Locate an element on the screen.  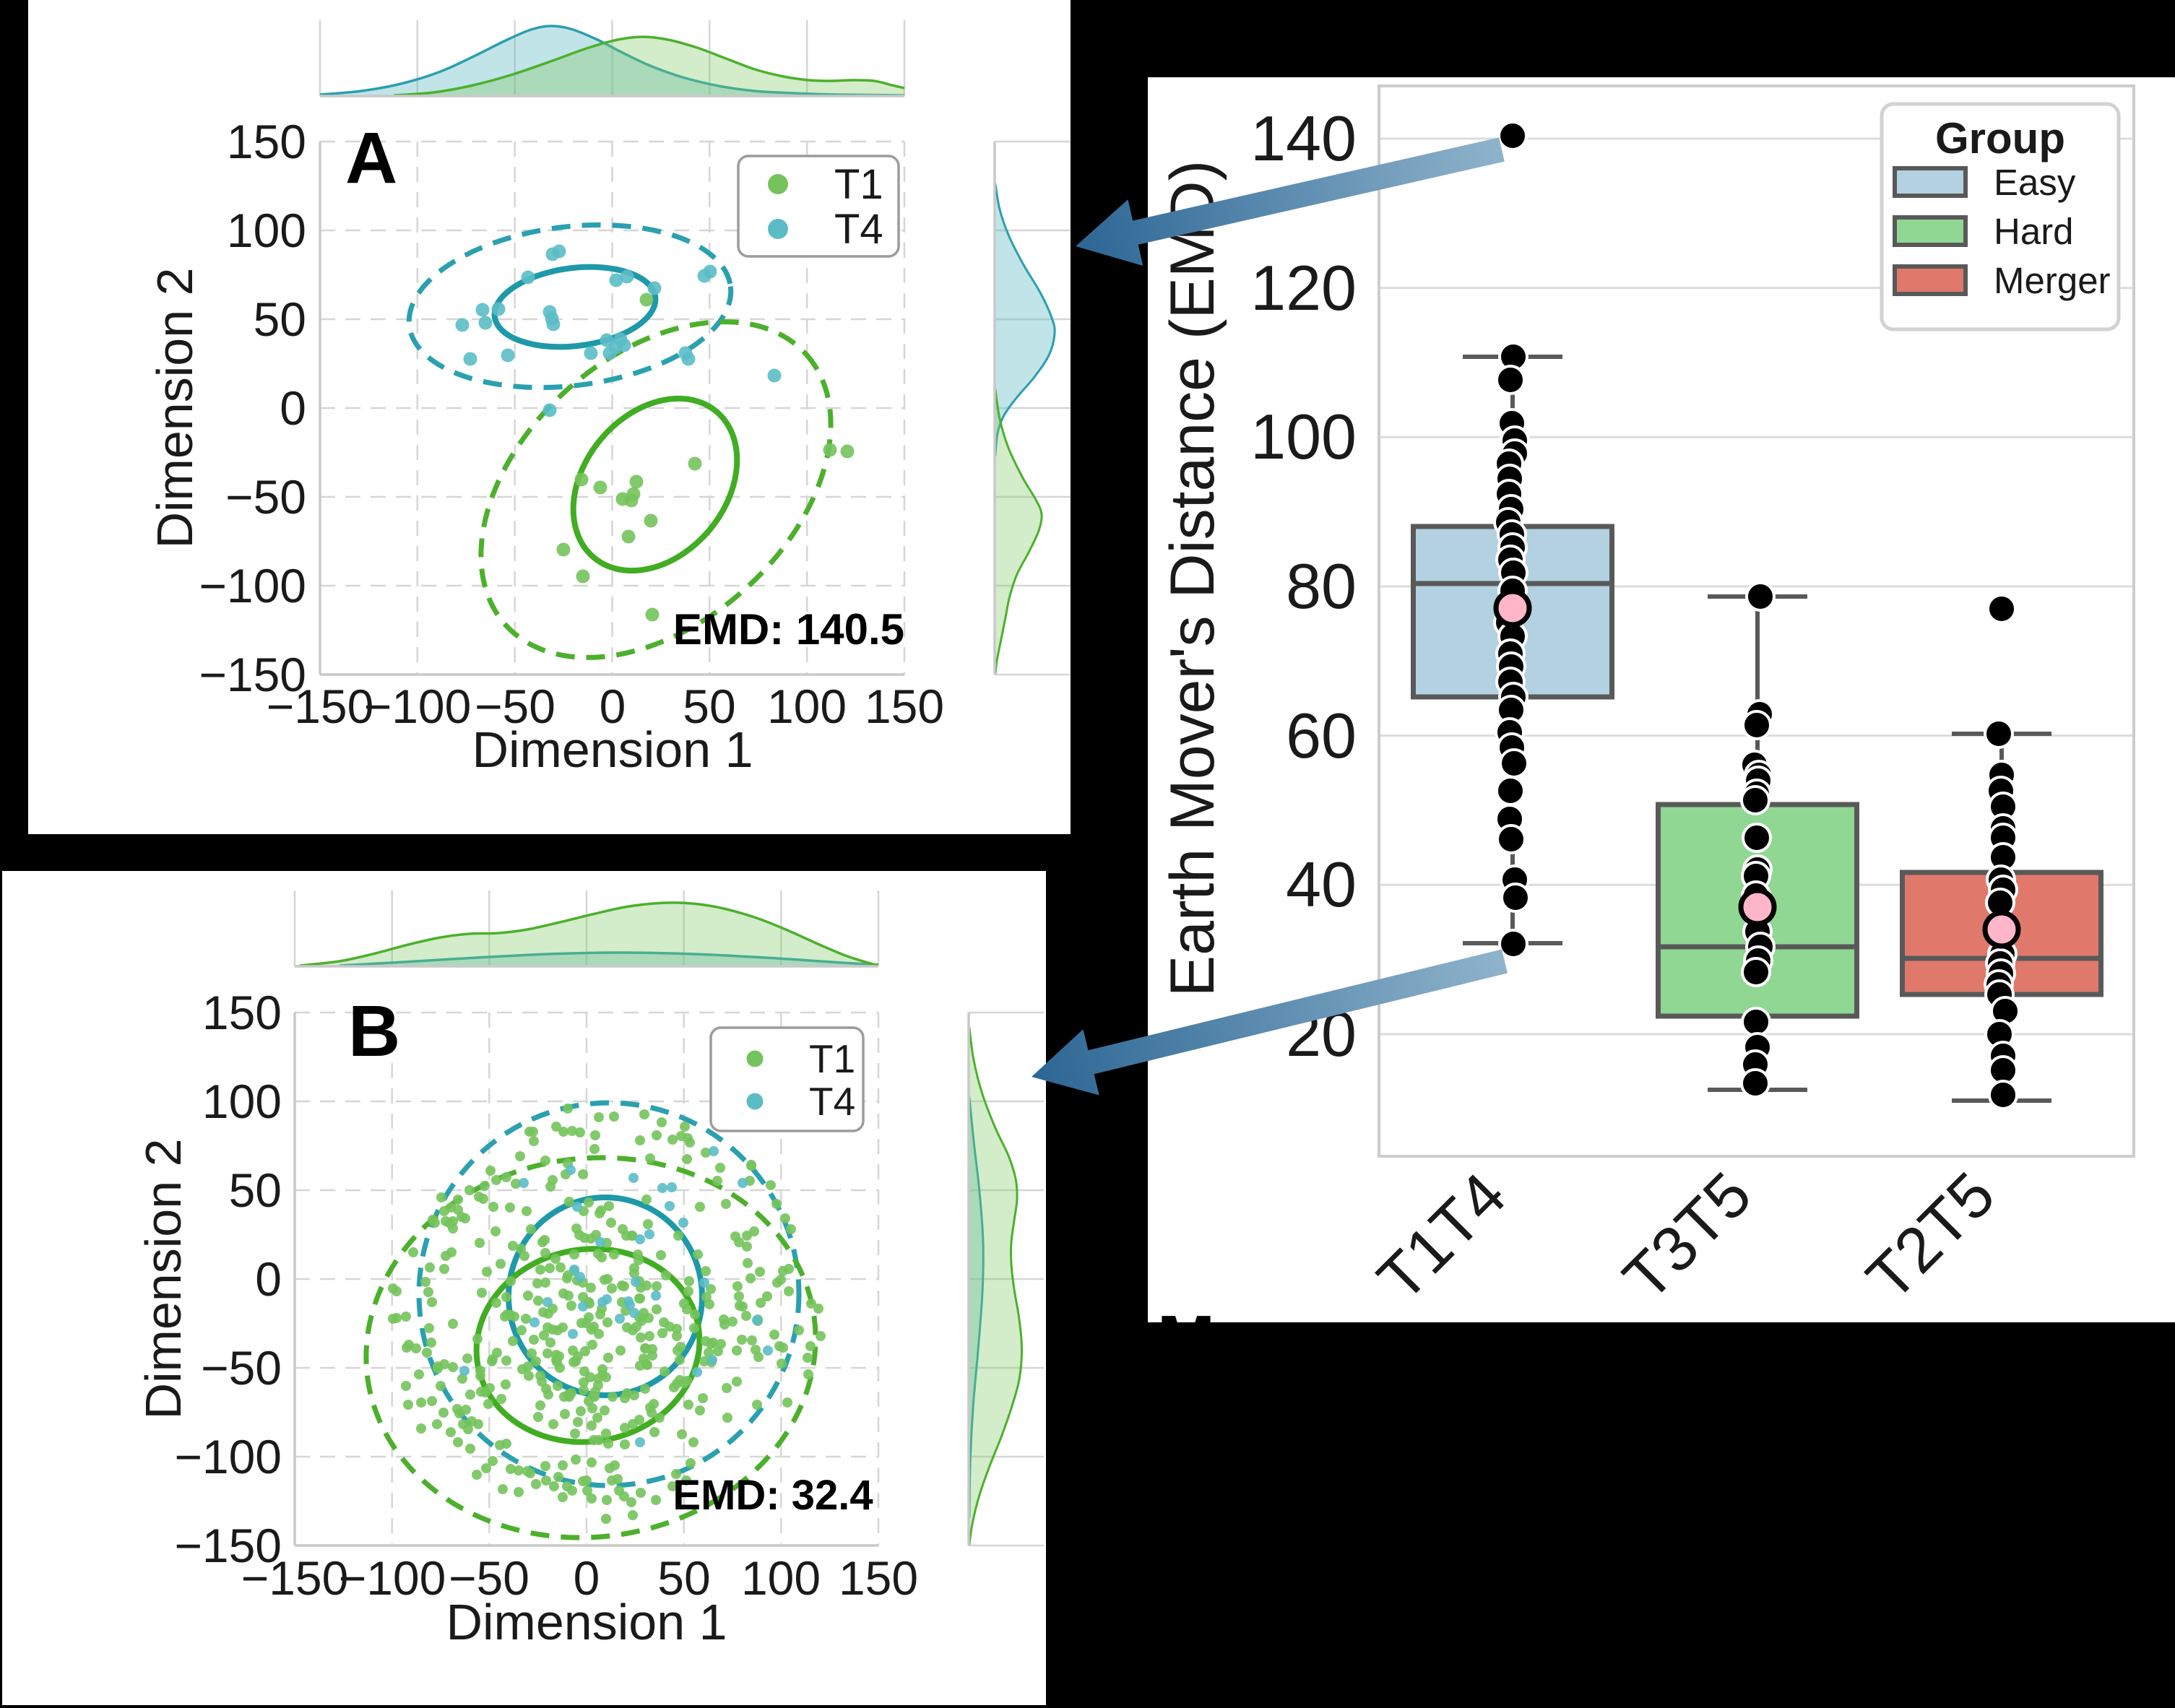
svg-text: 60 is located at coordinates (1321, 735).